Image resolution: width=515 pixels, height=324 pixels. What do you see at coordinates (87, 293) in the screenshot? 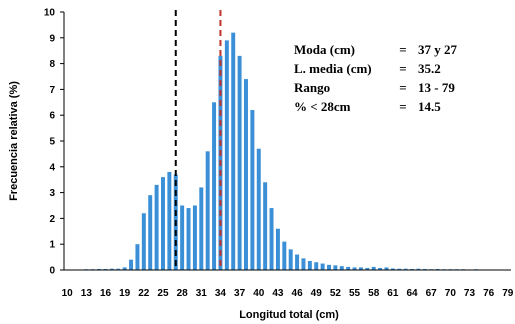
I see `x-tick-label: 13` at bounding box center [87, 293].